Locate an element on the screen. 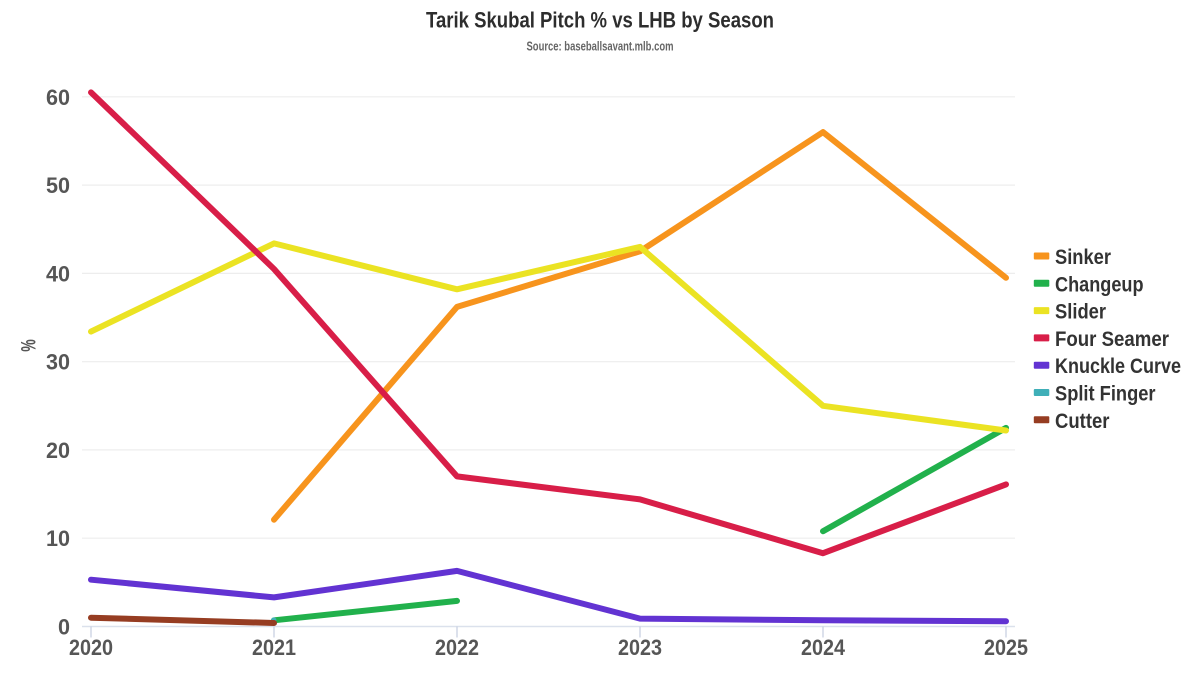  svg-text: 2024 is located at coordinates (823, 647).